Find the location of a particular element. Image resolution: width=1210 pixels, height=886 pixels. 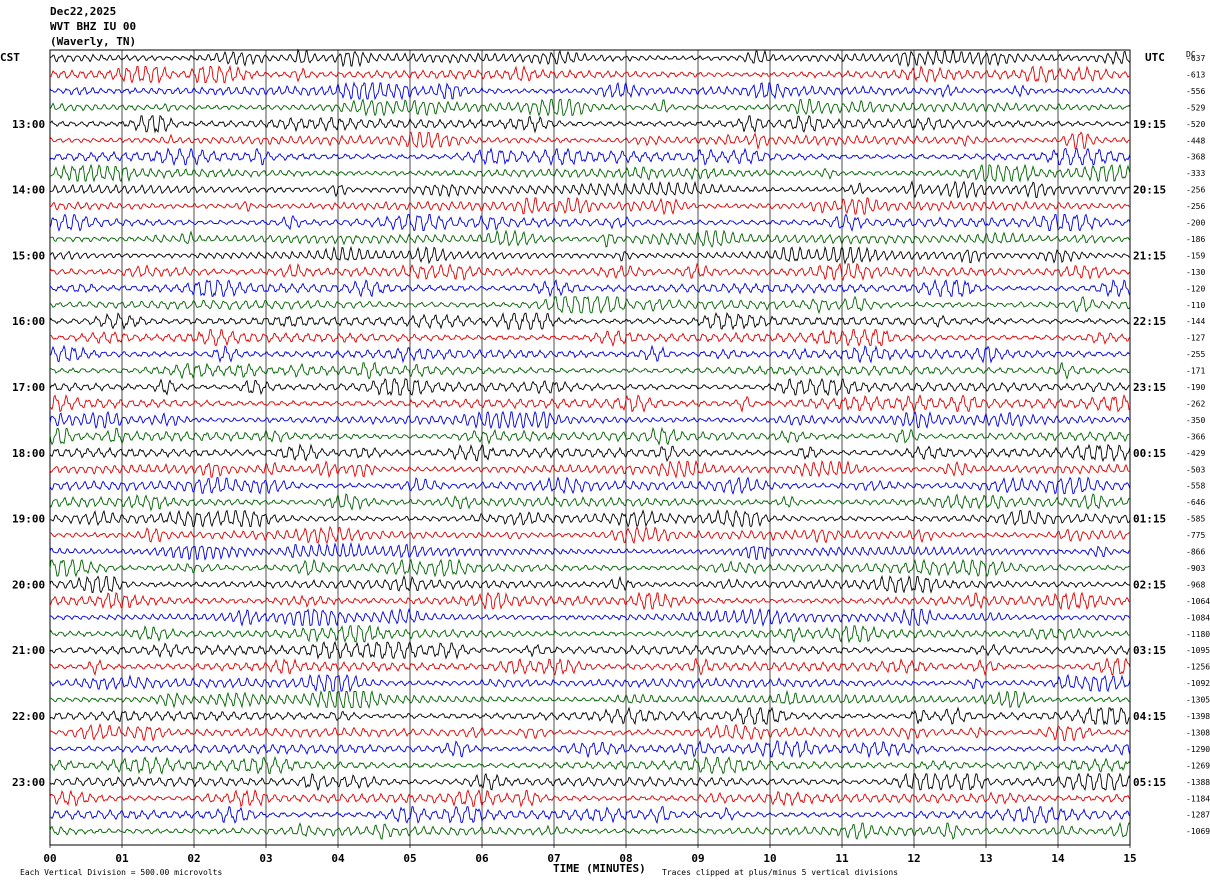

utc-hour-label: 23:15 is located at coordinates (1149, 387).